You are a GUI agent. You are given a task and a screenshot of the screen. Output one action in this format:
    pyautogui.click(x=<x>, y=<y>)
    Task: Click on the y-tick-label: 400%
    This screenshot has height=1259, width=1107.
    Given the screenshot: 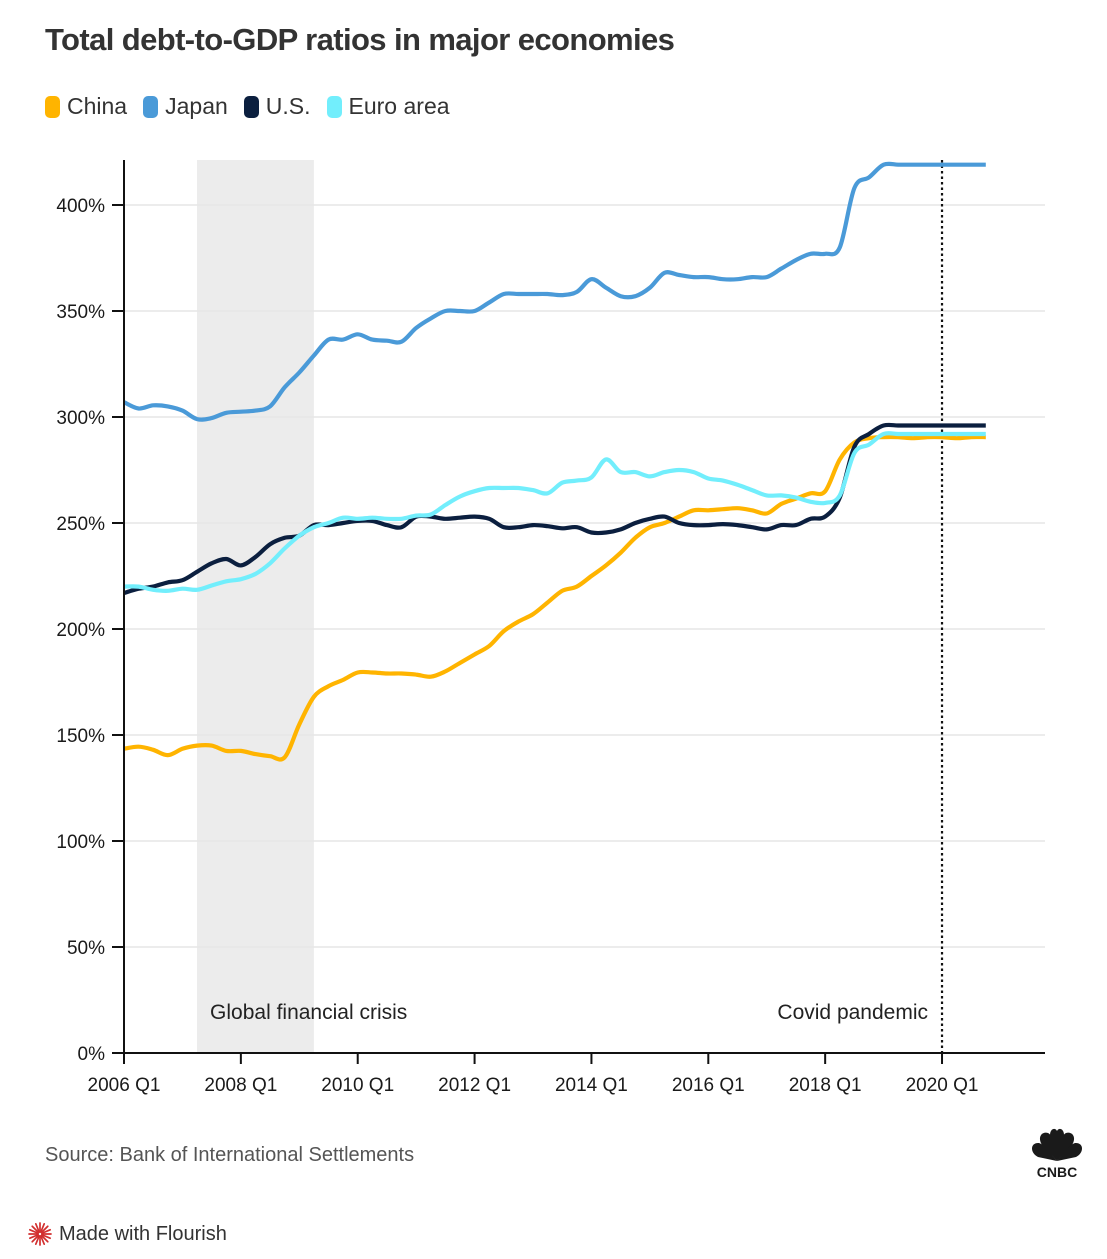 What is the action you would take?
    pyautogui.click(x=80, y=206)
    